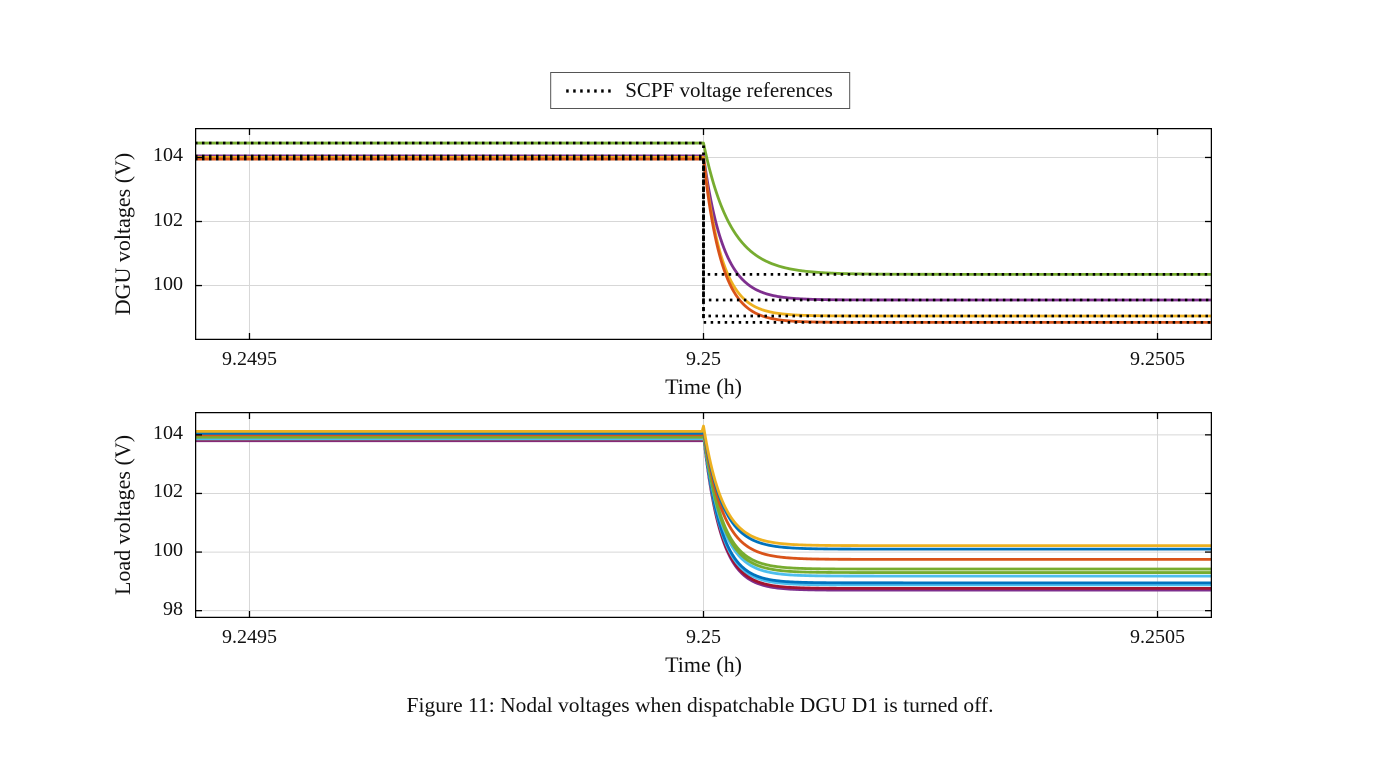 The image size is (1400, 765). Describe the element at coordinates (703, 664) in the screenshot. I see `load-voltages-x-axis-label: Time (h)` at that location.